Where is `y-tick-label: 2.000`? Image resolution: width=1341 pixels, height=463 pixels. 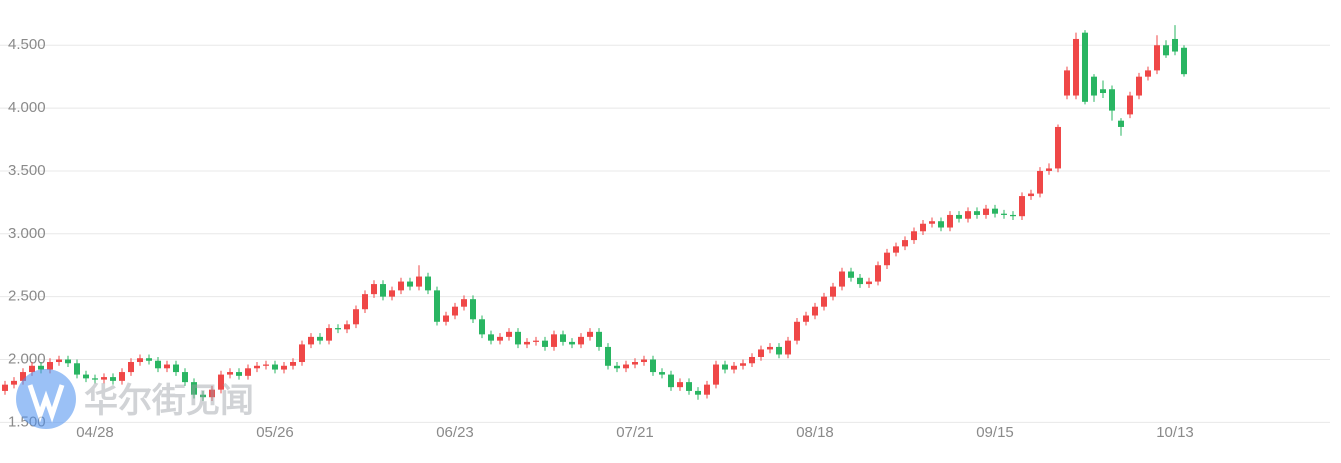
y-tick-label: 2.000 is located at coordinates (27, 358).